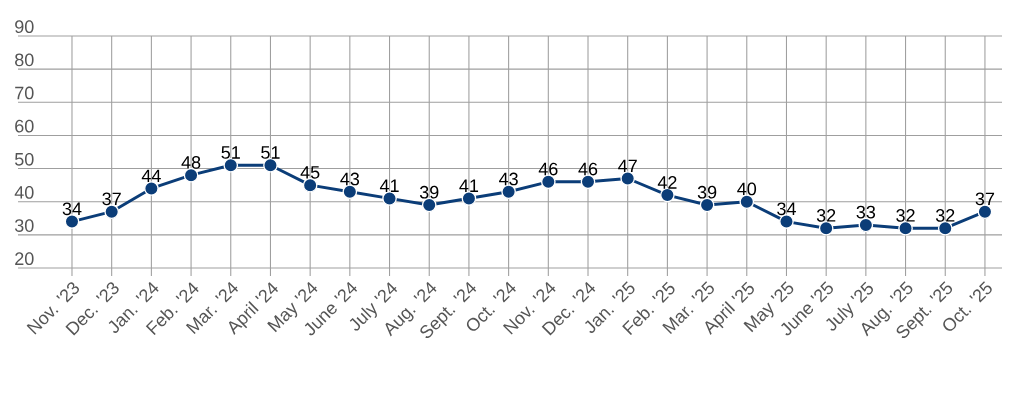 The width and height of the screenshot is (1024, 397). I want to click on data-label: 42, so click(667, 182).